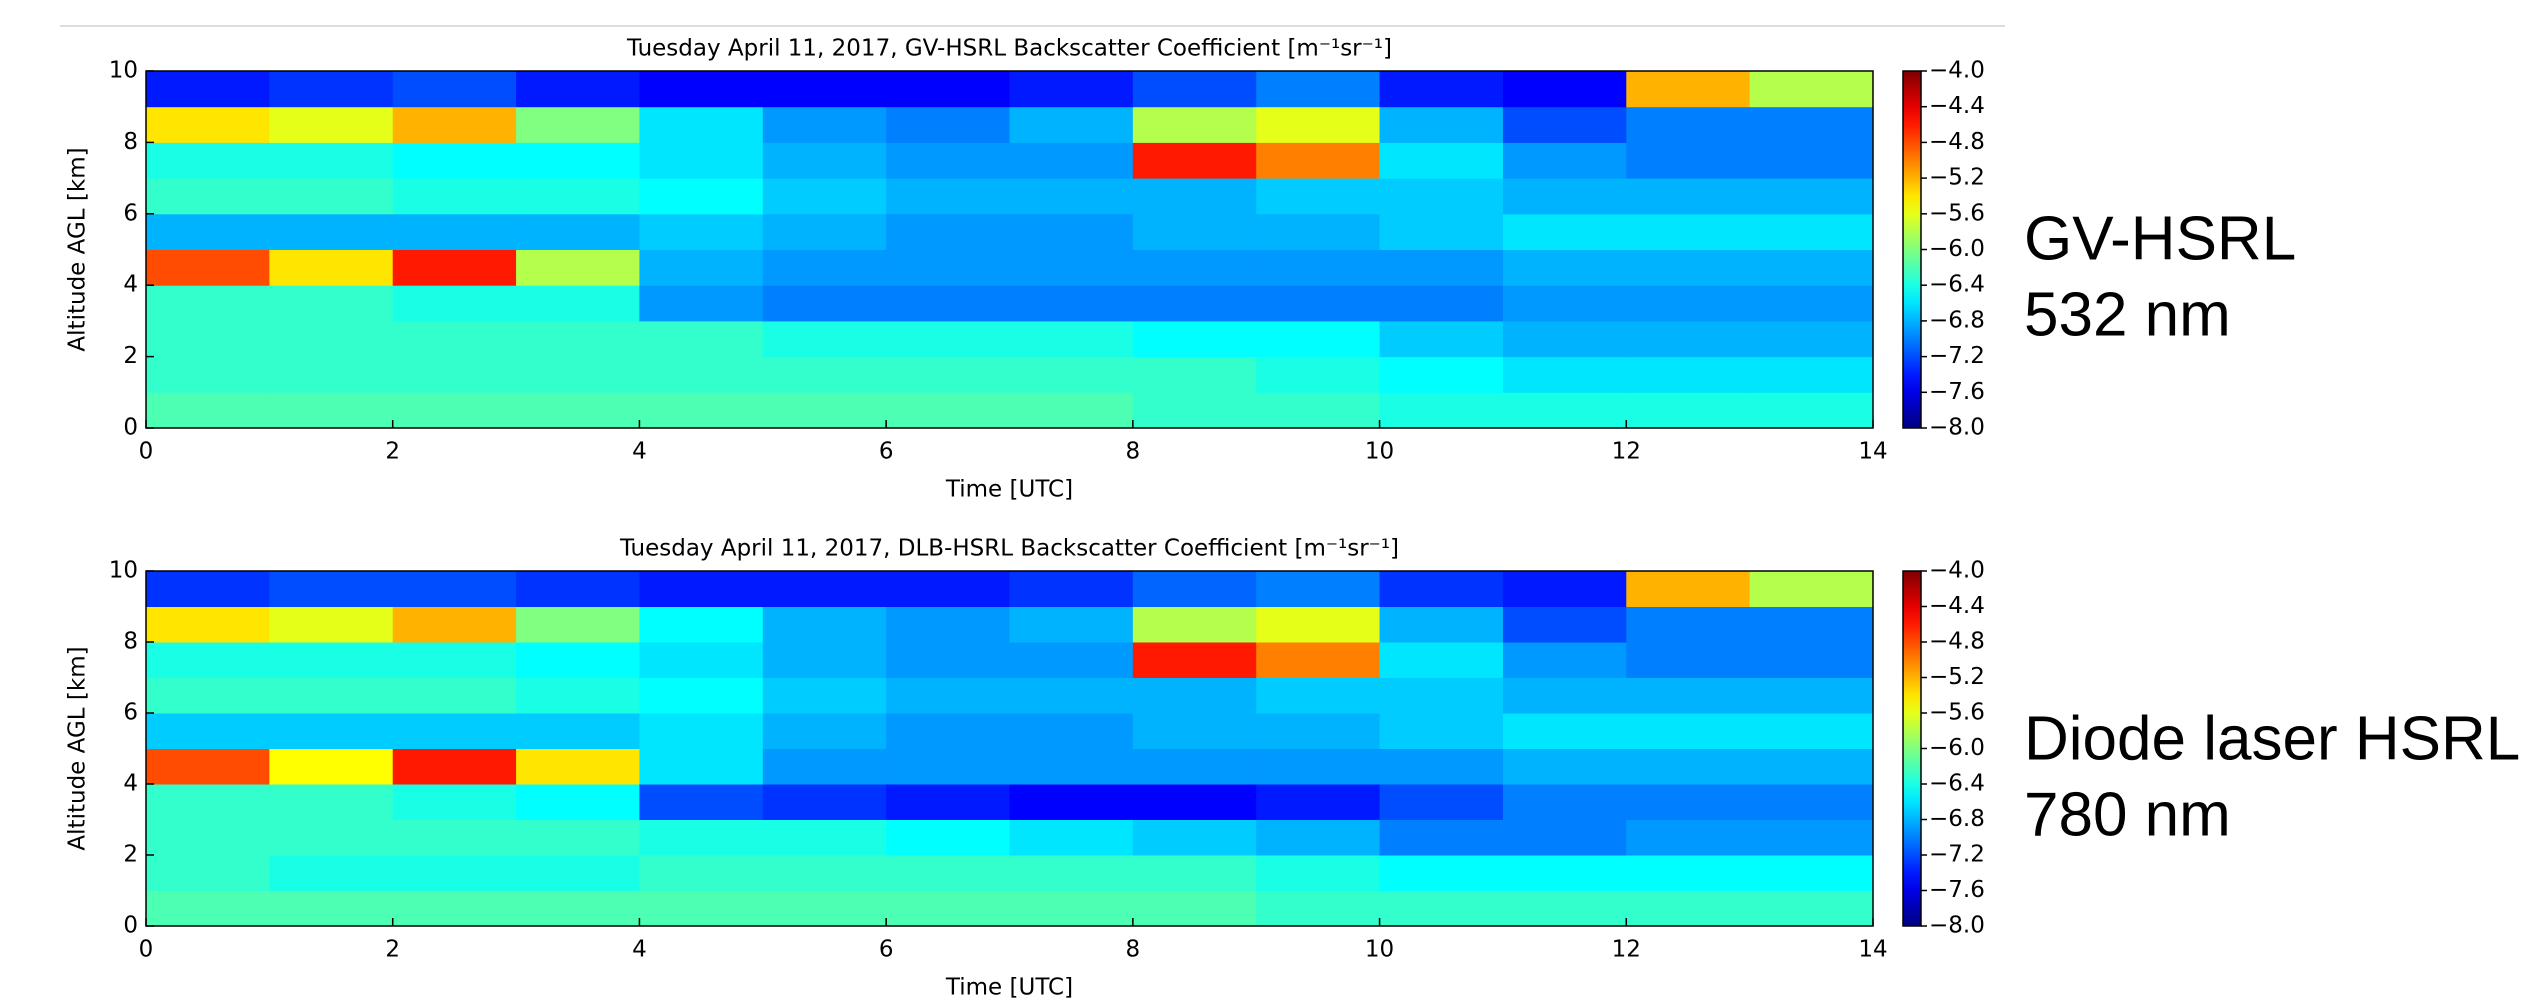 The width and height of the screenshot is (2543, 1004). Describe the element at coordinates (1957, 285) in the screenshot. I see `colorbar-tick-label: −6.4` at that location.